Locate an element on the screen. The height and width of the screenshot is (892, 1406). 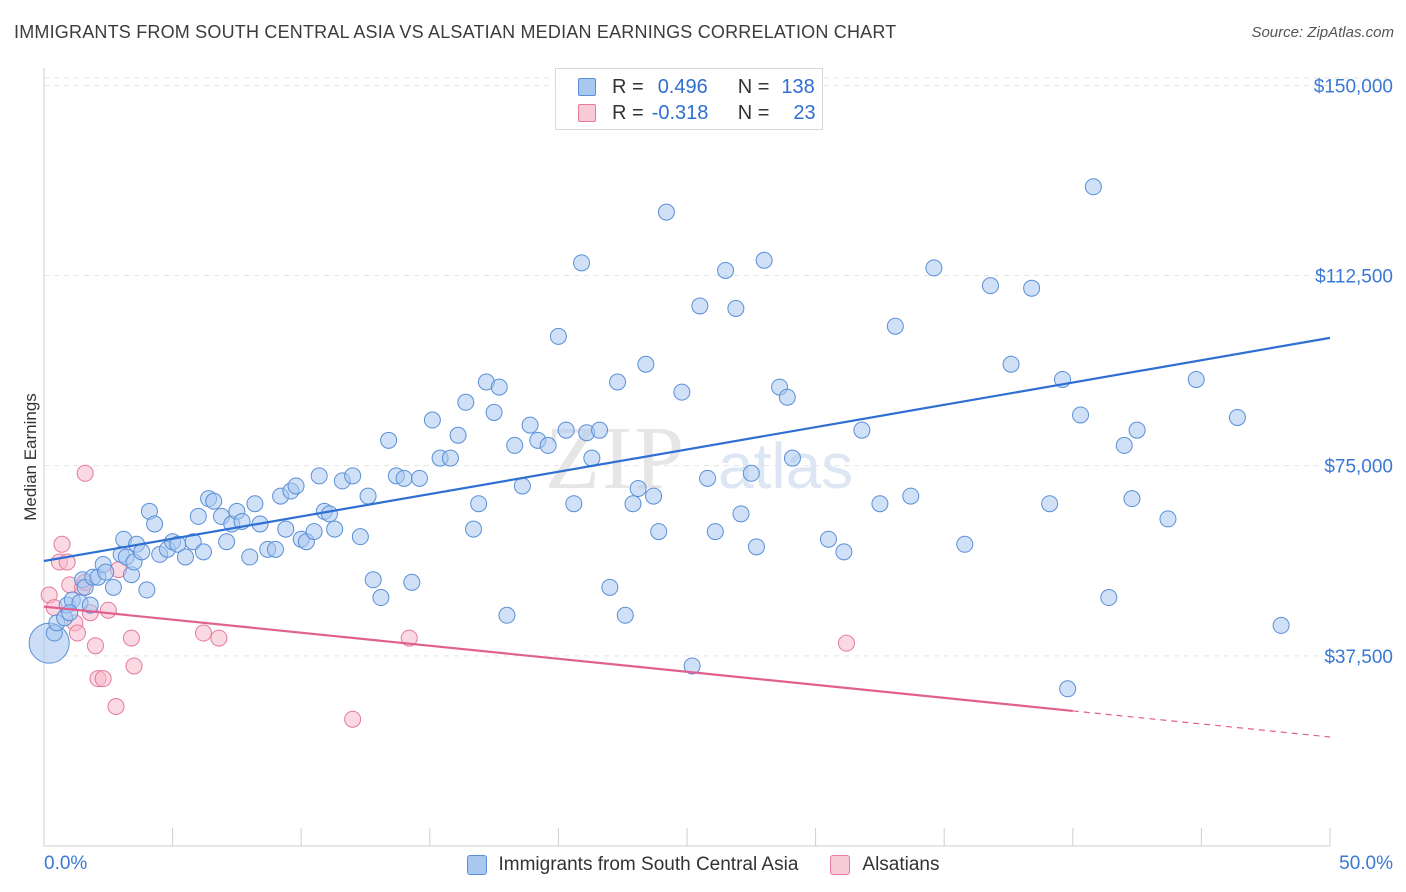
y-tick-label: $75,000 is located at coordinates (1358, 467).